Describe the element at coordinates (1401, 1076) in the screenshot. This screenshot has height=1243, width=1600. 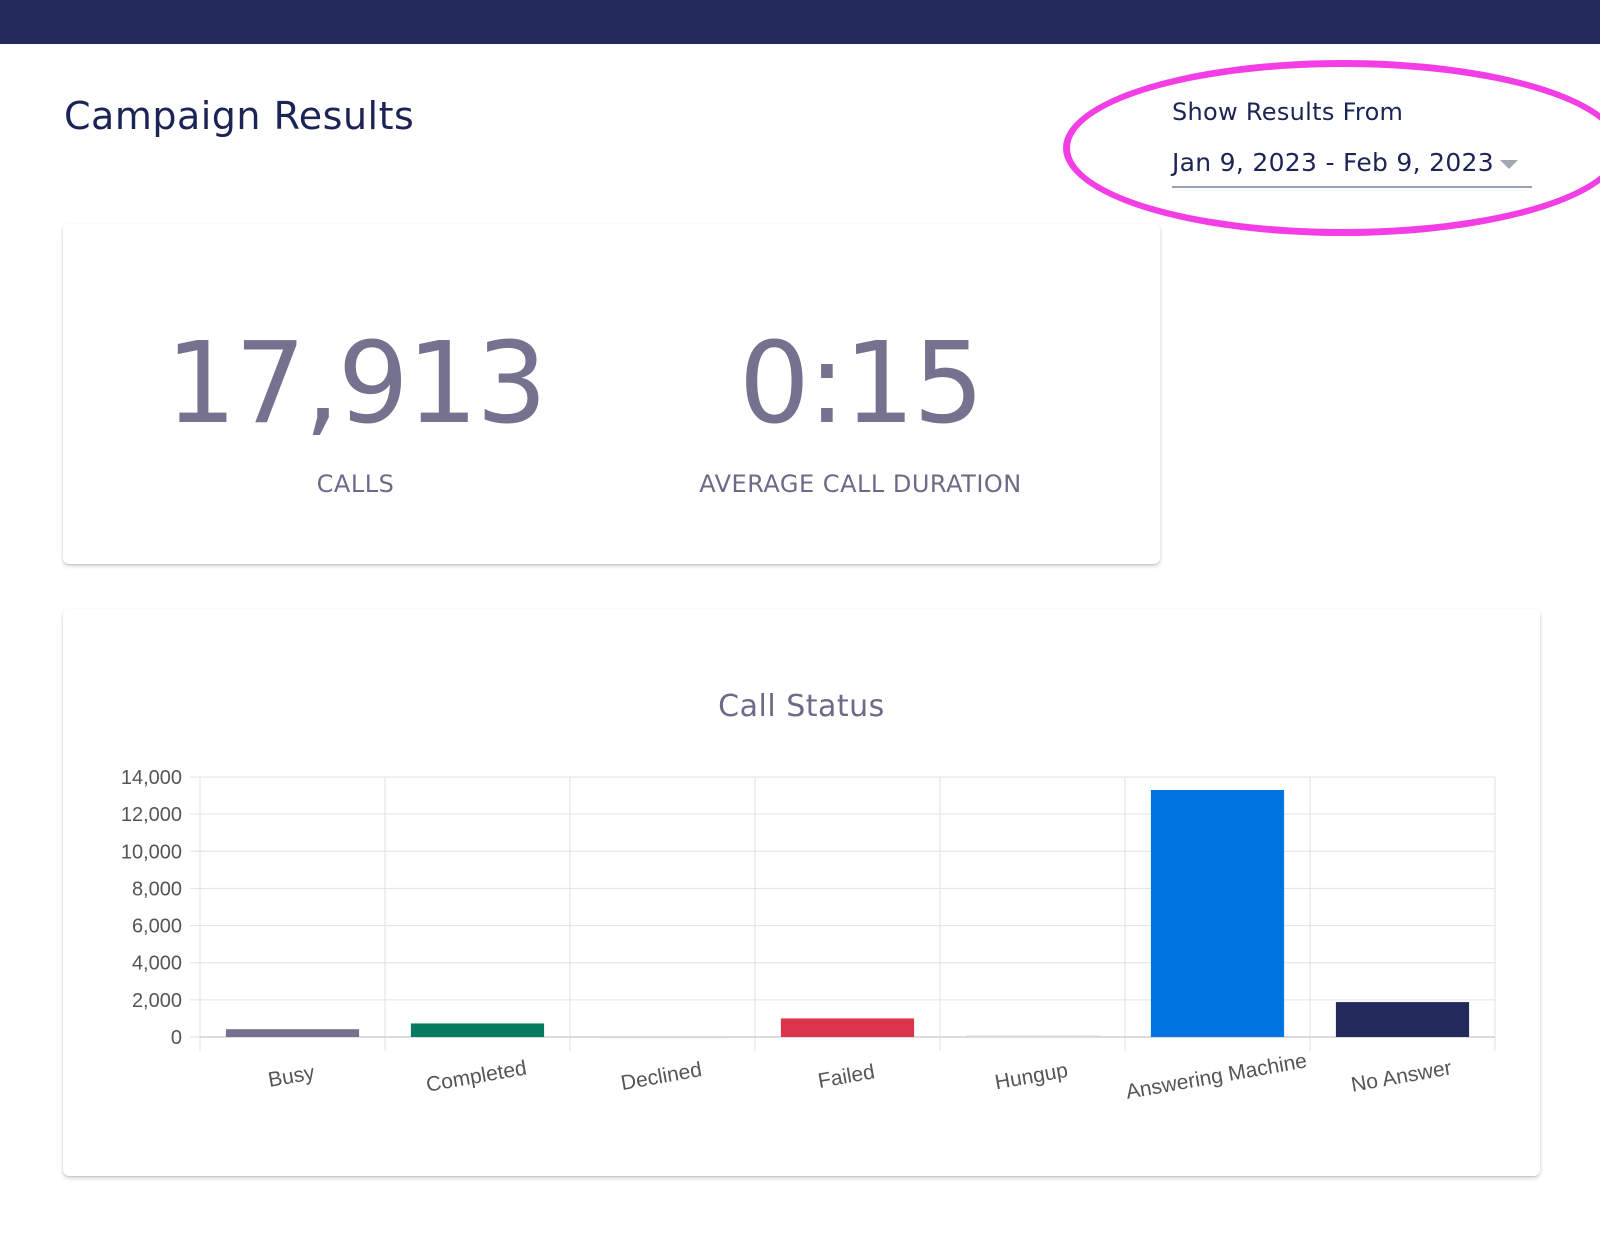
I see `x-tick-label: No Answer` at that location.